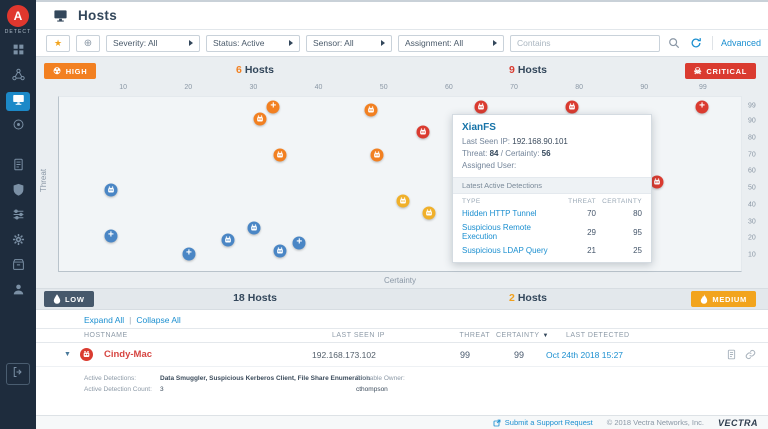  I want to click on sidebar-item-detections, so click(18, 126).